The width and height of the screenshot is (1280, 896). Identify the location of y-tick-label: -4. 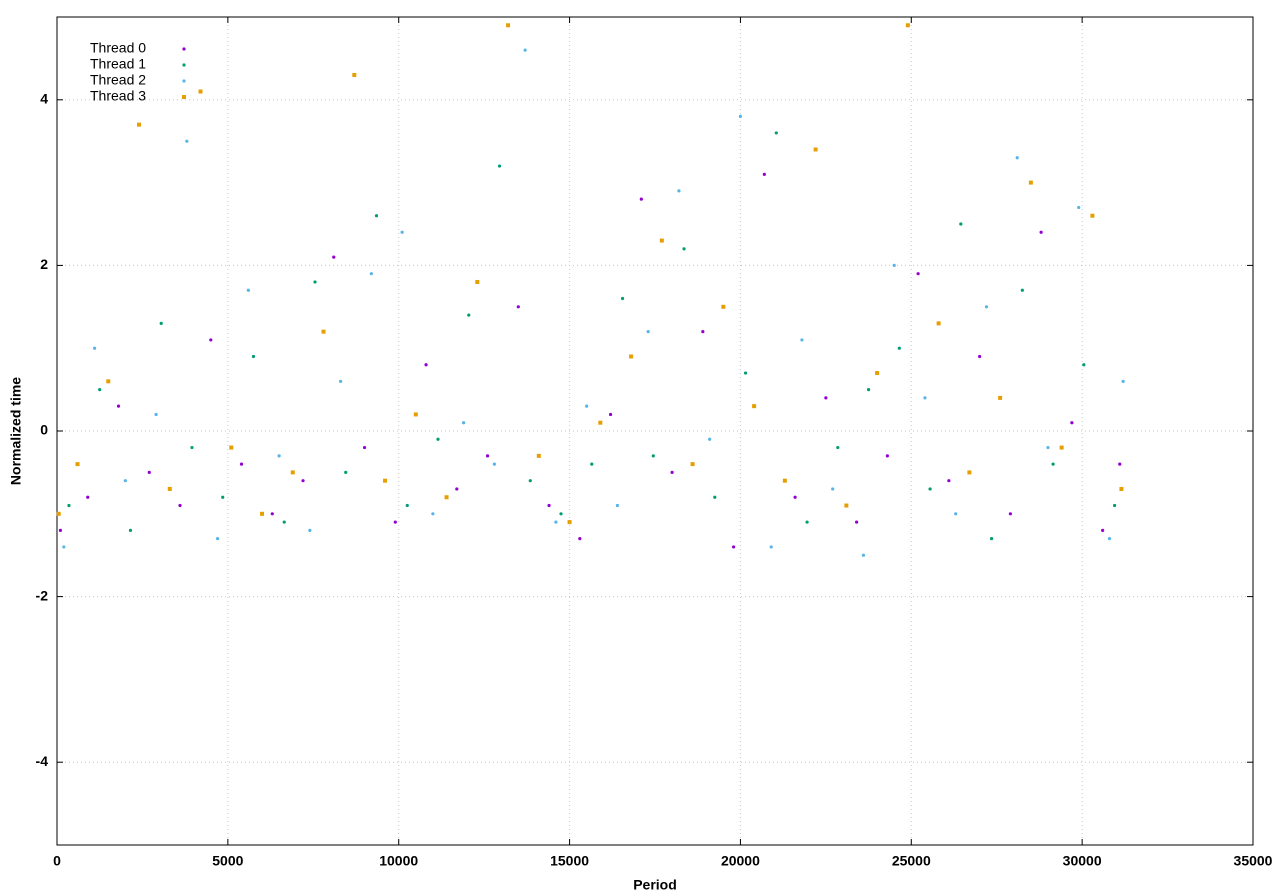
(42, 761).